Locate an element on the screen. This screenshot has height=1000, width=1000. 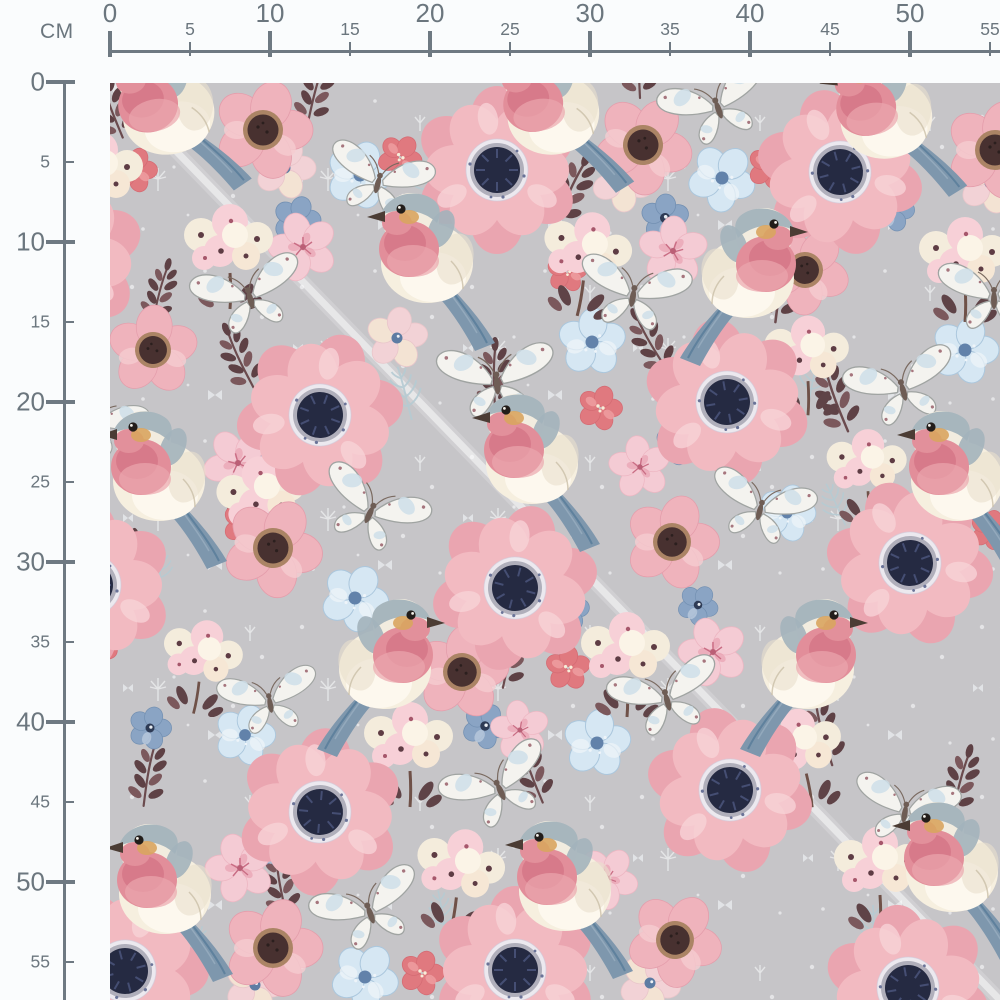
left-ruler-label: 40 is located at coordinates (30, 721).